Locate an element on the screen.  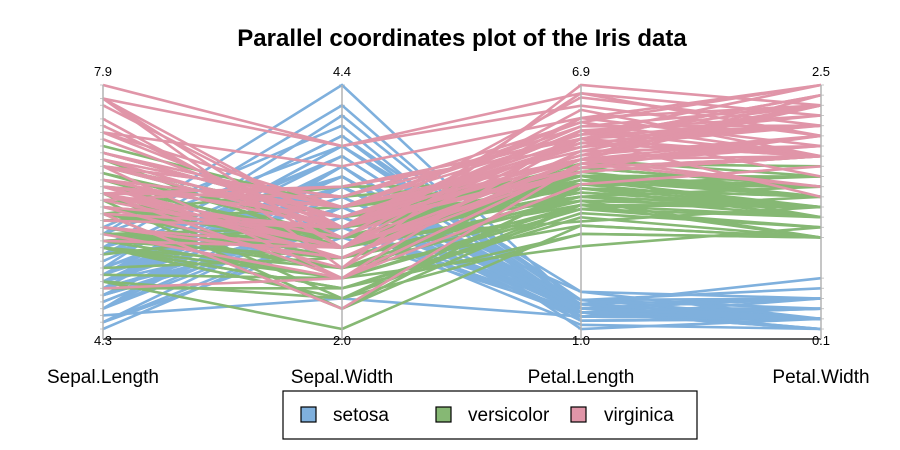
axis-min-label: 1.0 is located at coordinates (581, 340).